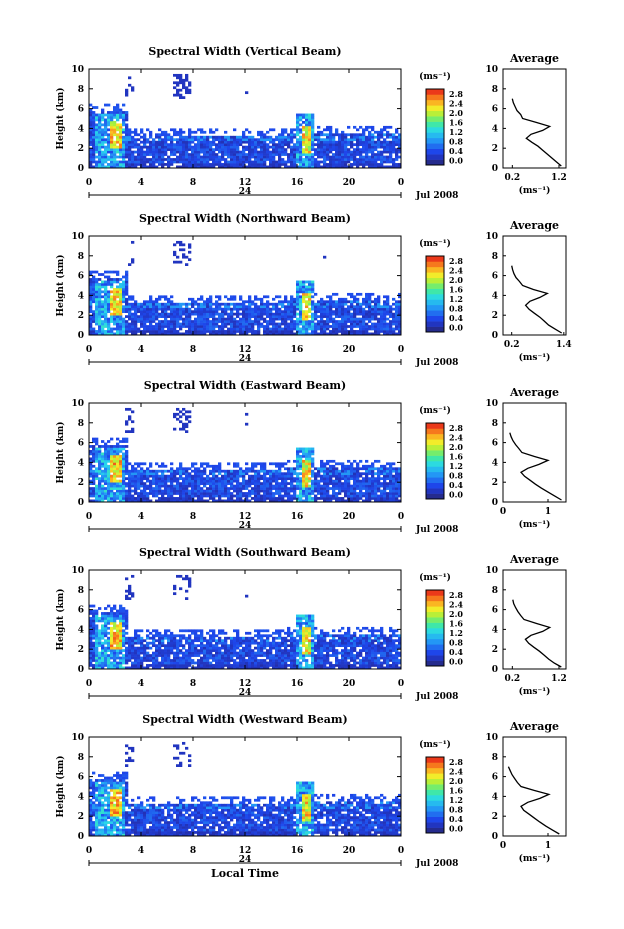 The width and height of the screenshot is (624, 929). I want to click on colorbar-tick-label: 1.2, so click(456, 132).